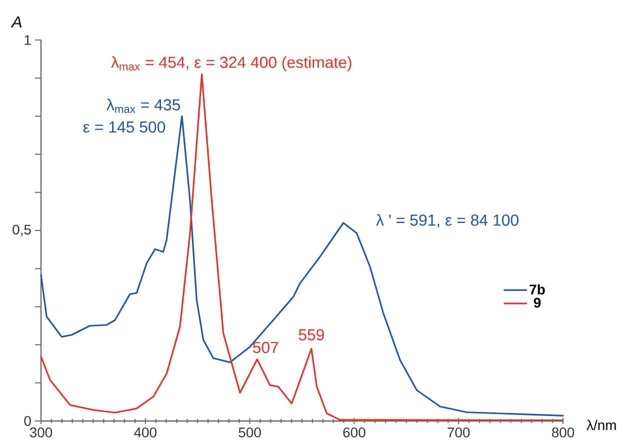 This screenshot has height=447, width=628. What do you see at coordinates (143, 105) in the screenshot?
I see `annotation: λ$_{max}$ = 435` at bounding box center [143, 105].